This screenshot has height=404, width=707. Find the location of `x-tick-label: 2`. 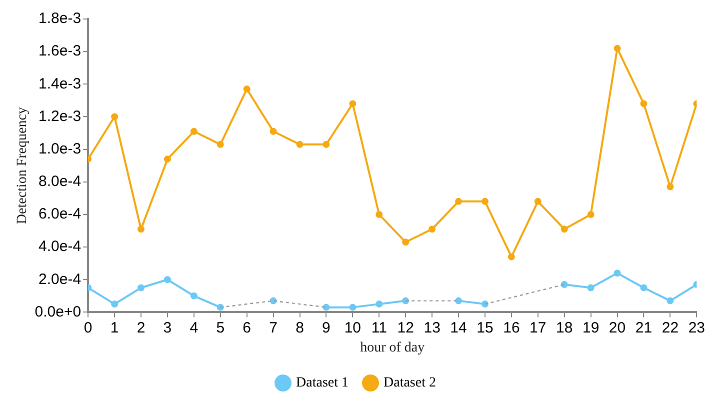

x-tick-label: 2 is located at coordinates (141, 327).